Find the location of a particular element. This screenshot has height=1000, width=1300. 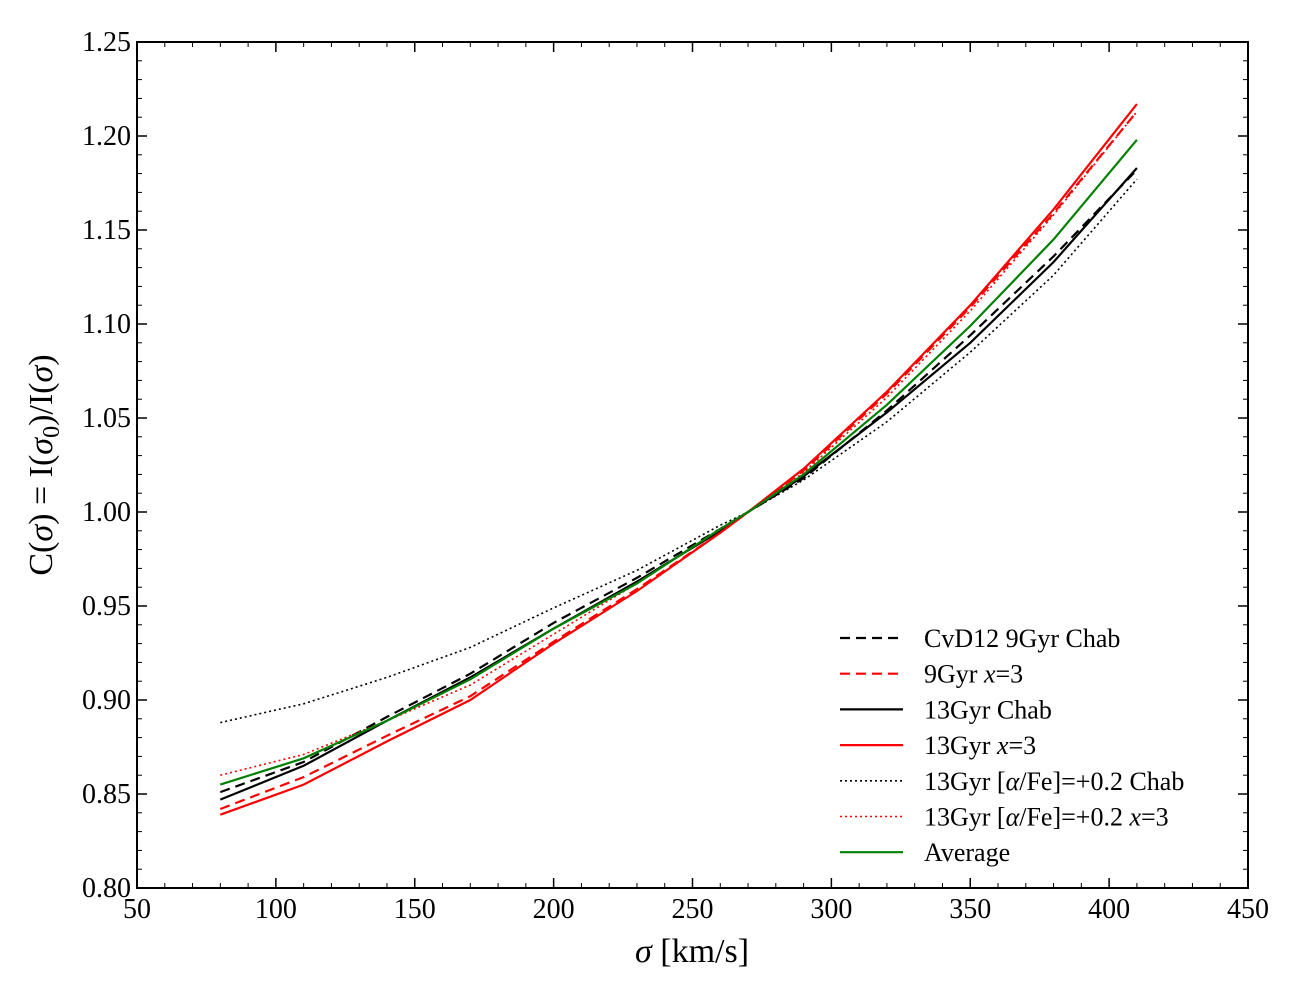

y-tick-label: 0.80 is located at coordinates (106, 888).